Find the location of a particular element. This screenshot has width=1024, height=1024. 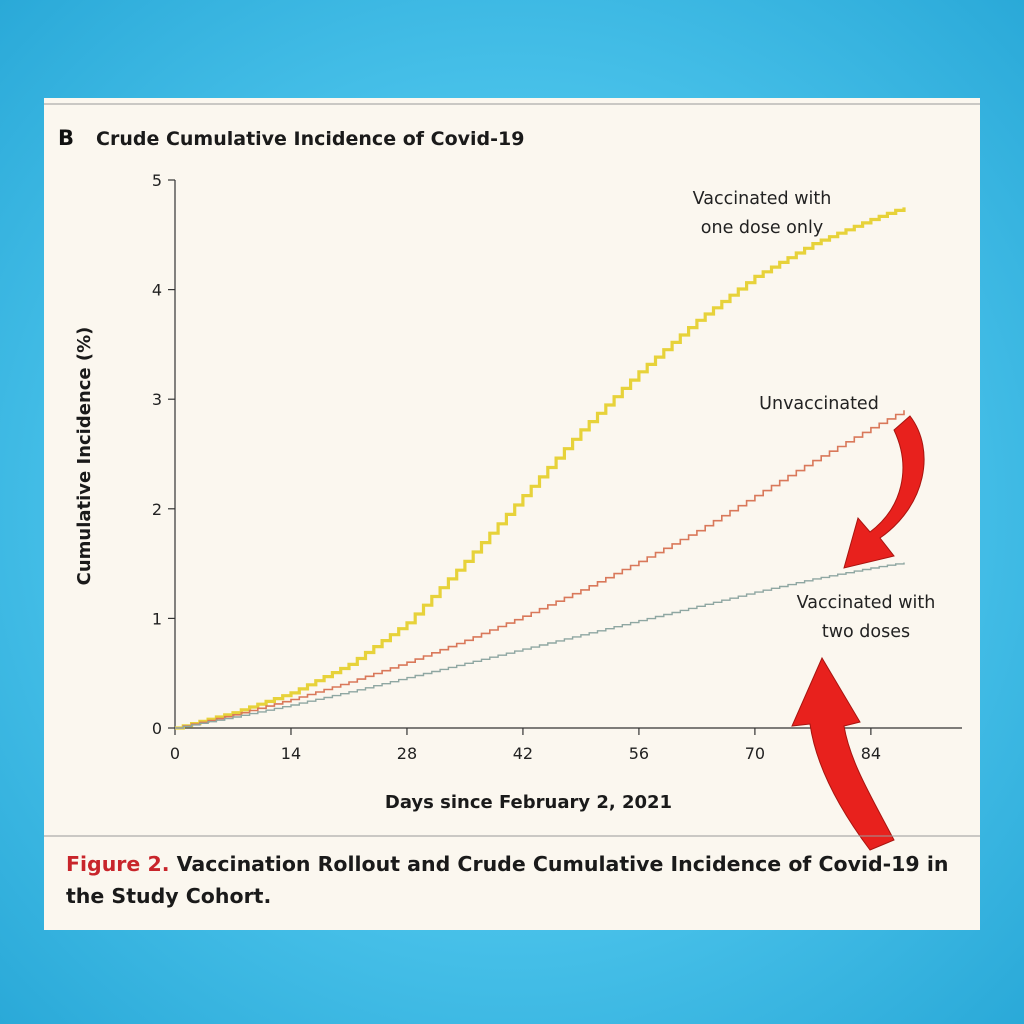

annotation-one-dose: one dose only is located at coordinates (762, 228).